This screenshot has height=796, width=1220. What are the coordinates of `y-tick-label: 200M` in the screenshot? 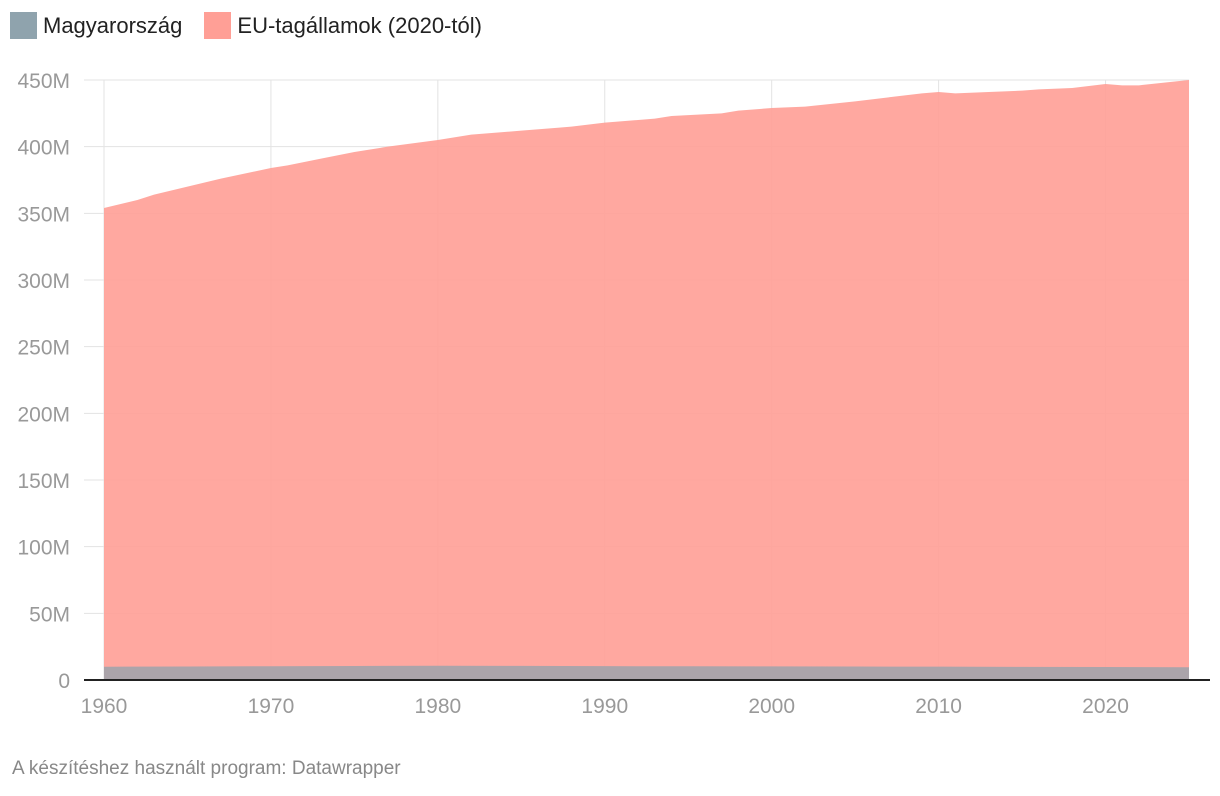 It's located at (43, 414).